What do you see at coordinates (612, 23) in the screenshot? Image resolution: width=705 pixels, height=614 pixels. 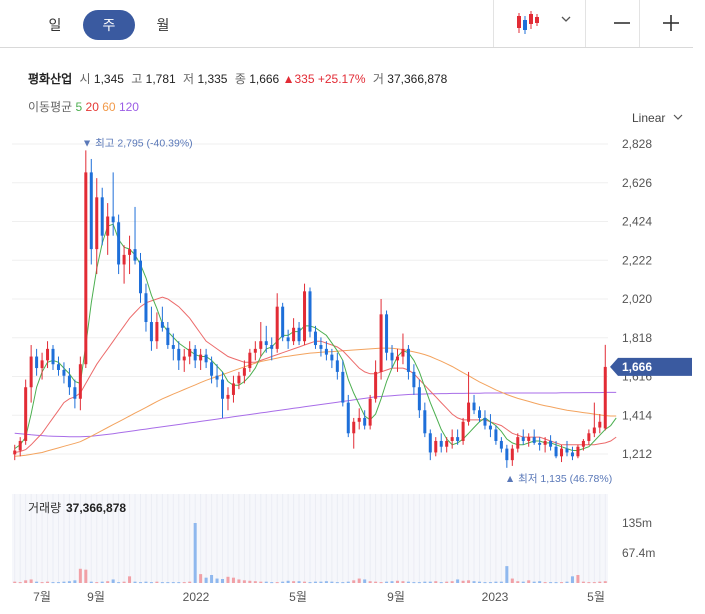 I see `zoom-out-button` at bounding box center [612, 23].